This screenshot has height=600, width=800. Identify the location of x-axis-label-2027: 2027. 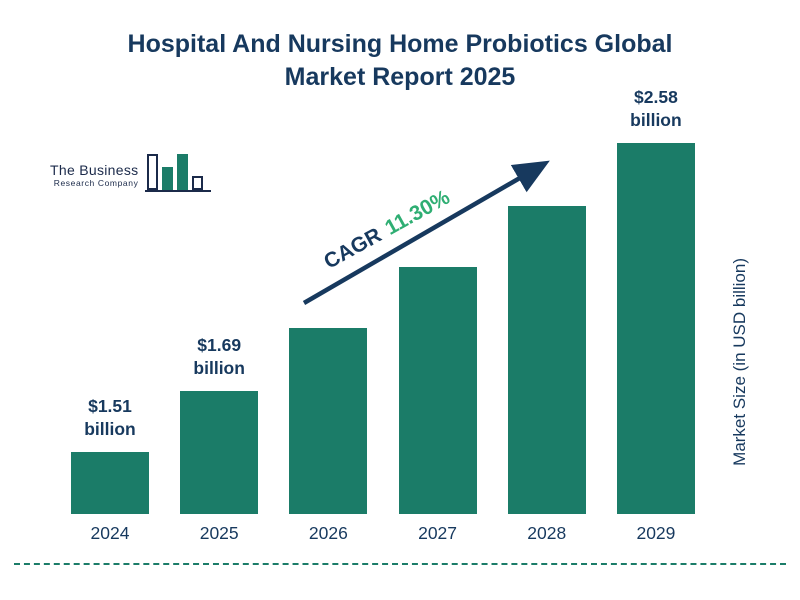
(438, 533).